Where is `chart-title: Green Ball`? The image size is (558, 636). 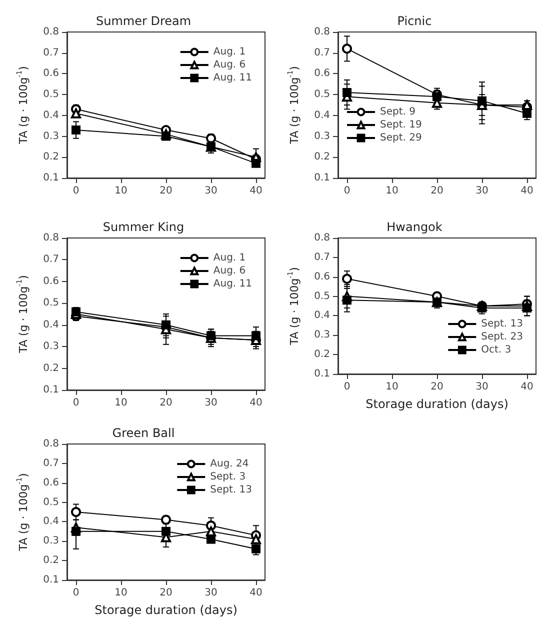 chart-title: Green Ball is located at coordinates (143, 433).